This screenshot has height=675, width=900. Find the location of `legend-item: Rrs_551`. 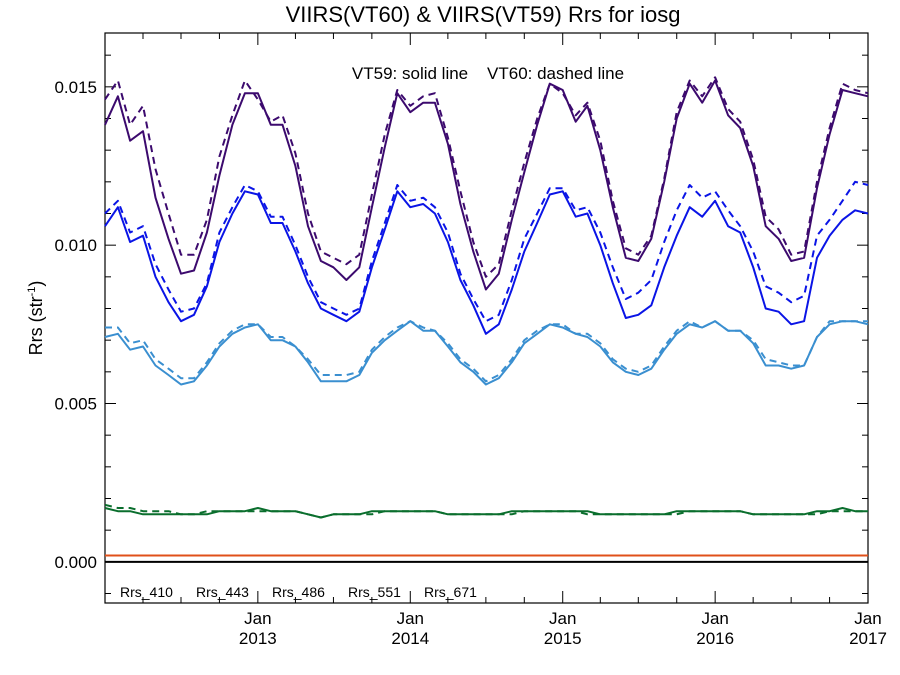

legend-item: Rrs_551 is located at coordinates (374, 592).